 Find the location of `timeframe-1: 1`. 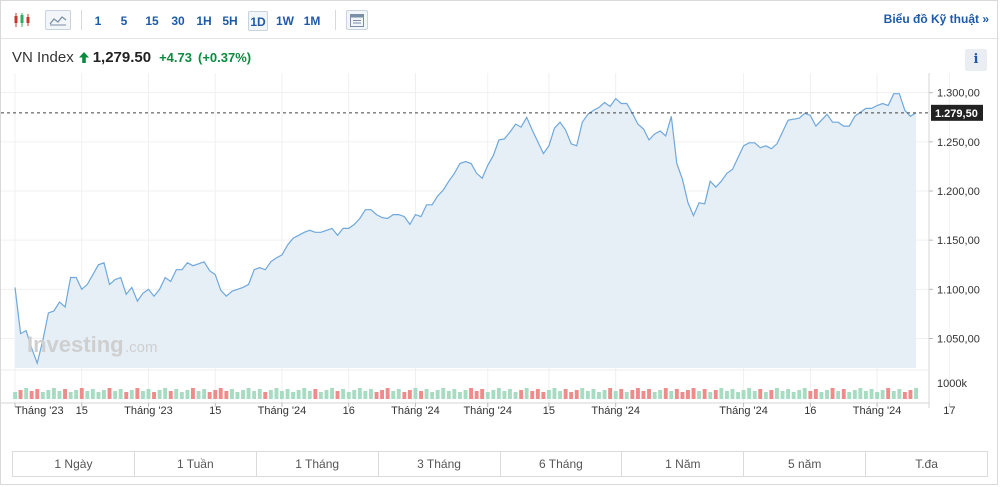

timeframe-1: 1 is located at coordinates (98, 21).